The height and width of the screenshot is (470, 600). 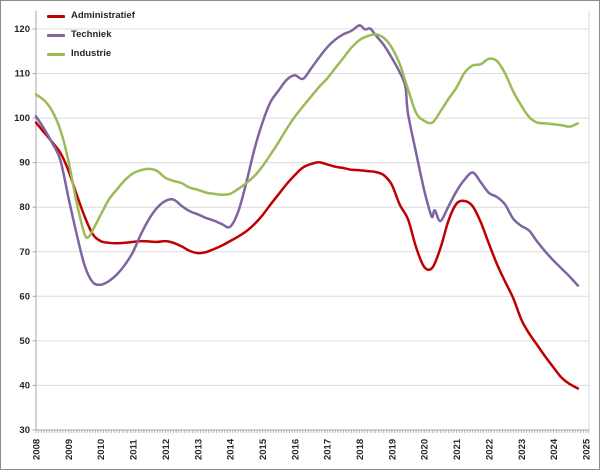 What do you see at coordinates (231, 449) in the screenshot?
I see `x-tick-label: 2014` at bounding box center [231, 449].